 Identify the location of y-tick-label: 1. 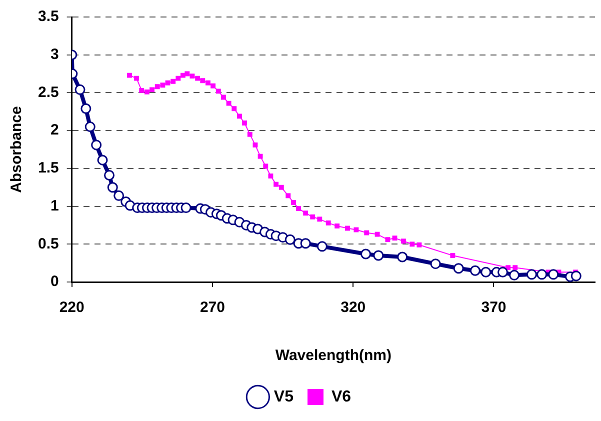
(54, 205).